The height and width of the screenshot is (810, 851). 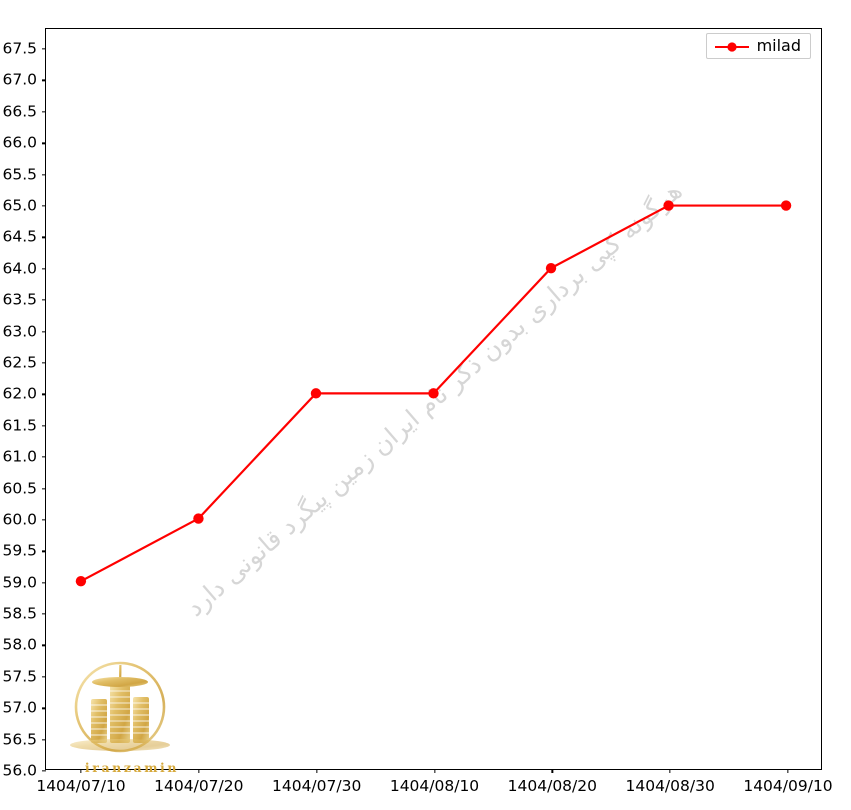 What do you see at coordinates (19, 362) in the screenshot?
I see `y-tick-label: 62.5` at bounding box center [19, 362].